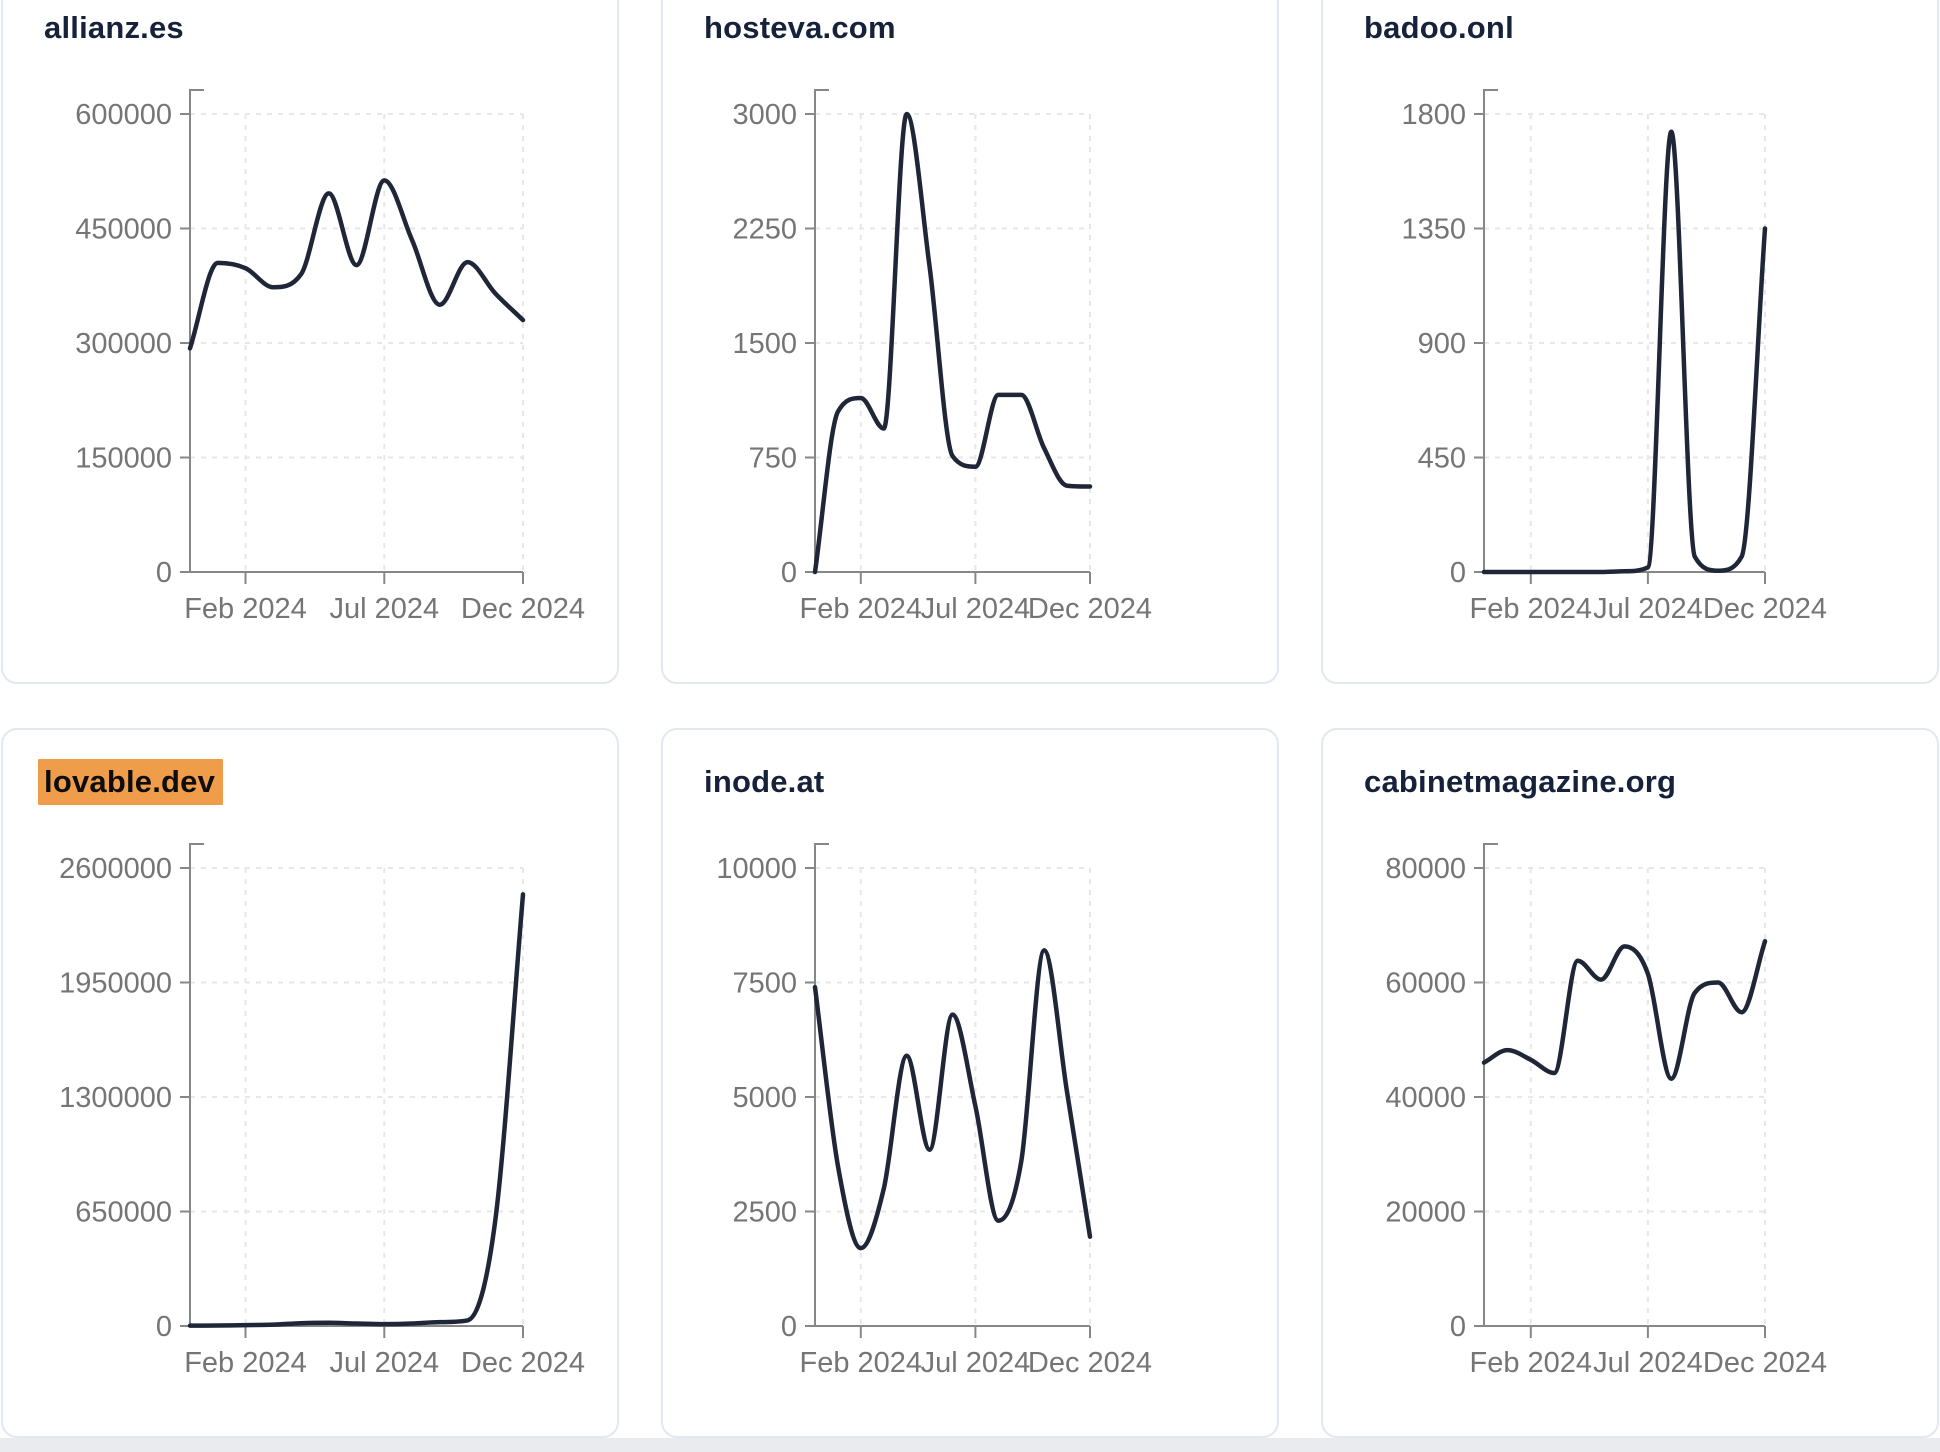  What do you see at coordinates (764, 344) in the screenshot?
I see `y-tick-label: 1500` at bounding box center [764, 344].